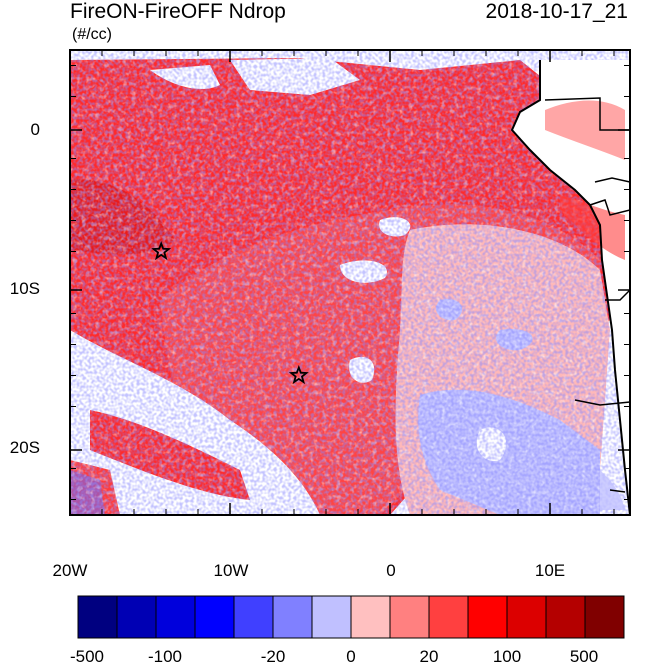  I want to click on colorbar-label: -20, so click(273, 656).